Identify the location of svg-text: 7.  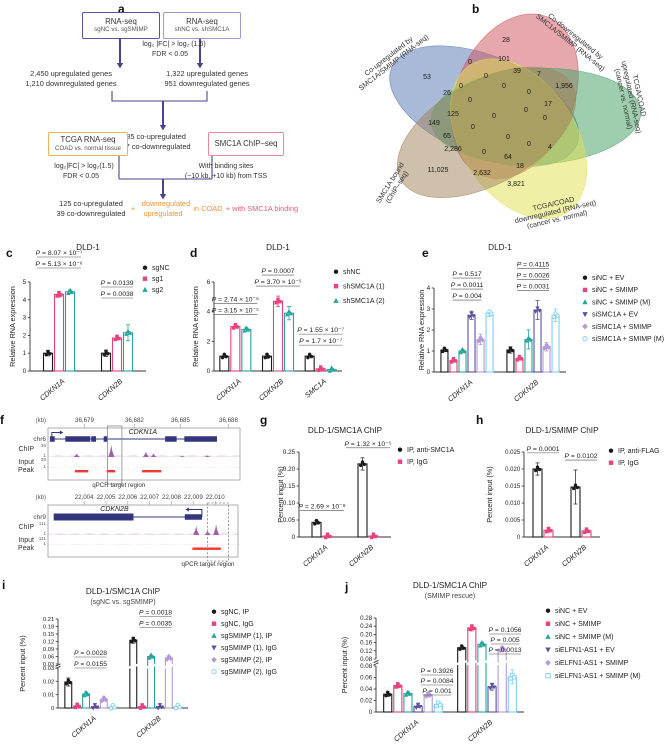
(539, 74).